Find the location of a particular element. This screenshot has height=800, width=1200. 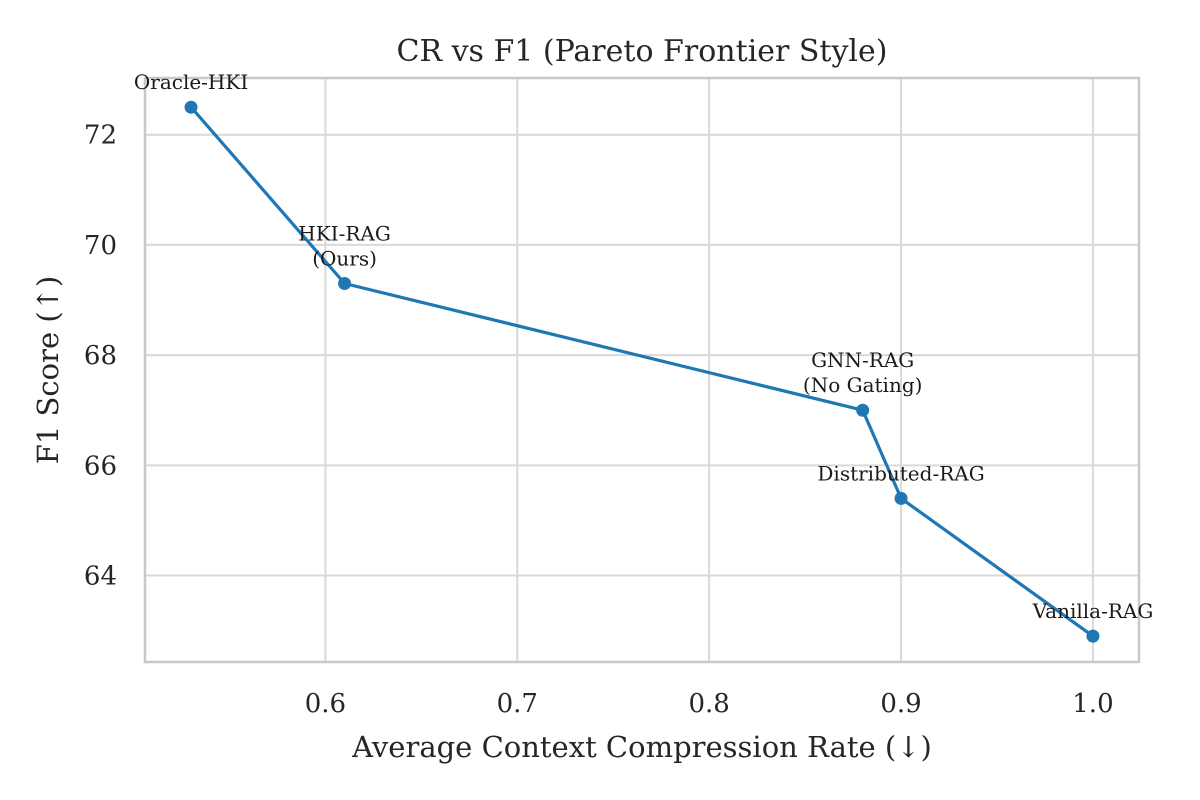

x-tick-label: 0.6 is located at coordinates (325, 704).